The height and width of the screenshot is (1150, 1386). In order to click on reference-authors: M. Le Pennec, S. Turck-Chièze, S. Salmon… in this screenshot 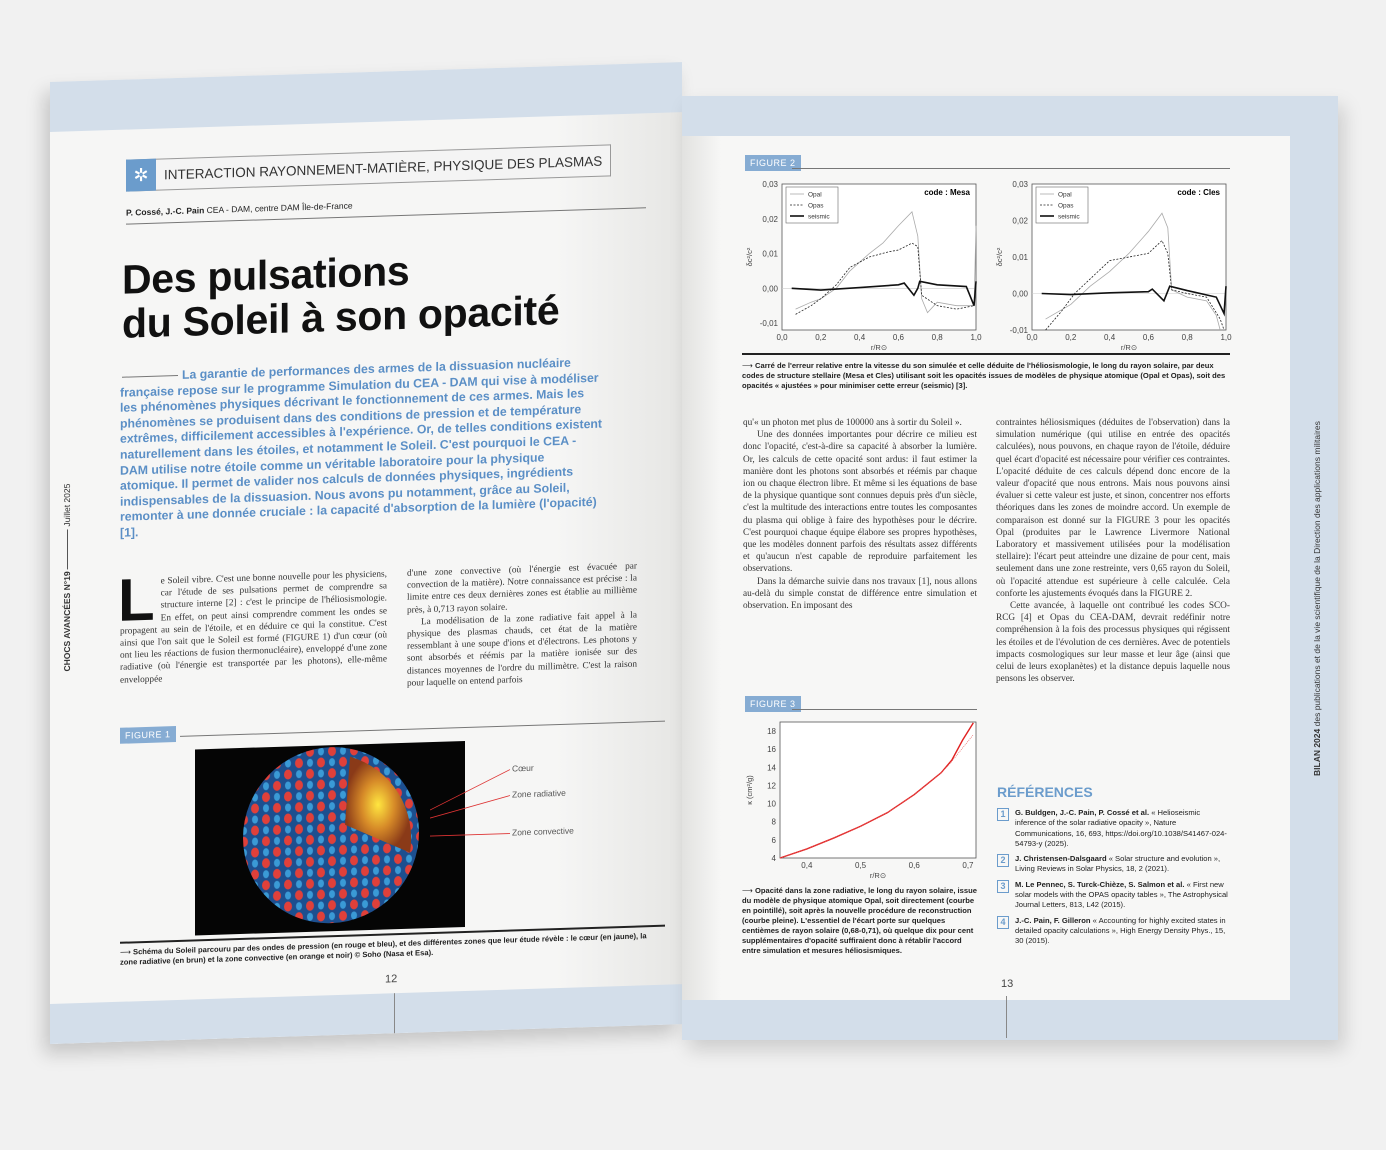, I will do `click(1100, 884)`.